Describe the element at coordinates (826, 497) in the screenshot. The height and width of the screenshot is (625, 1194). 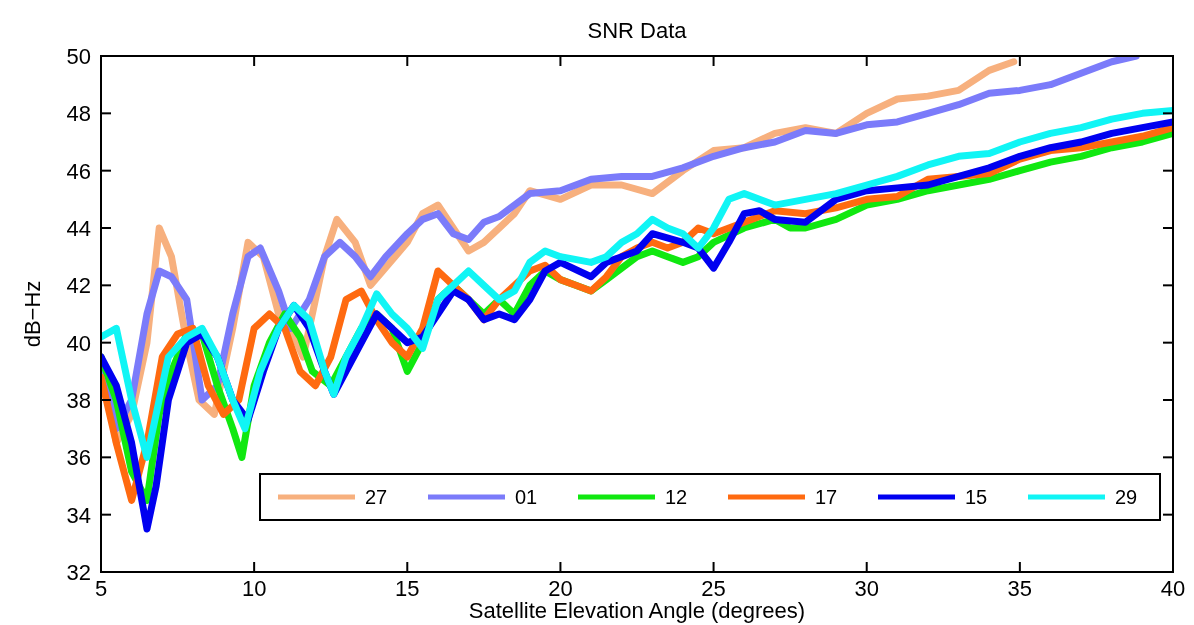
I see `legend-label: 17` at that location.